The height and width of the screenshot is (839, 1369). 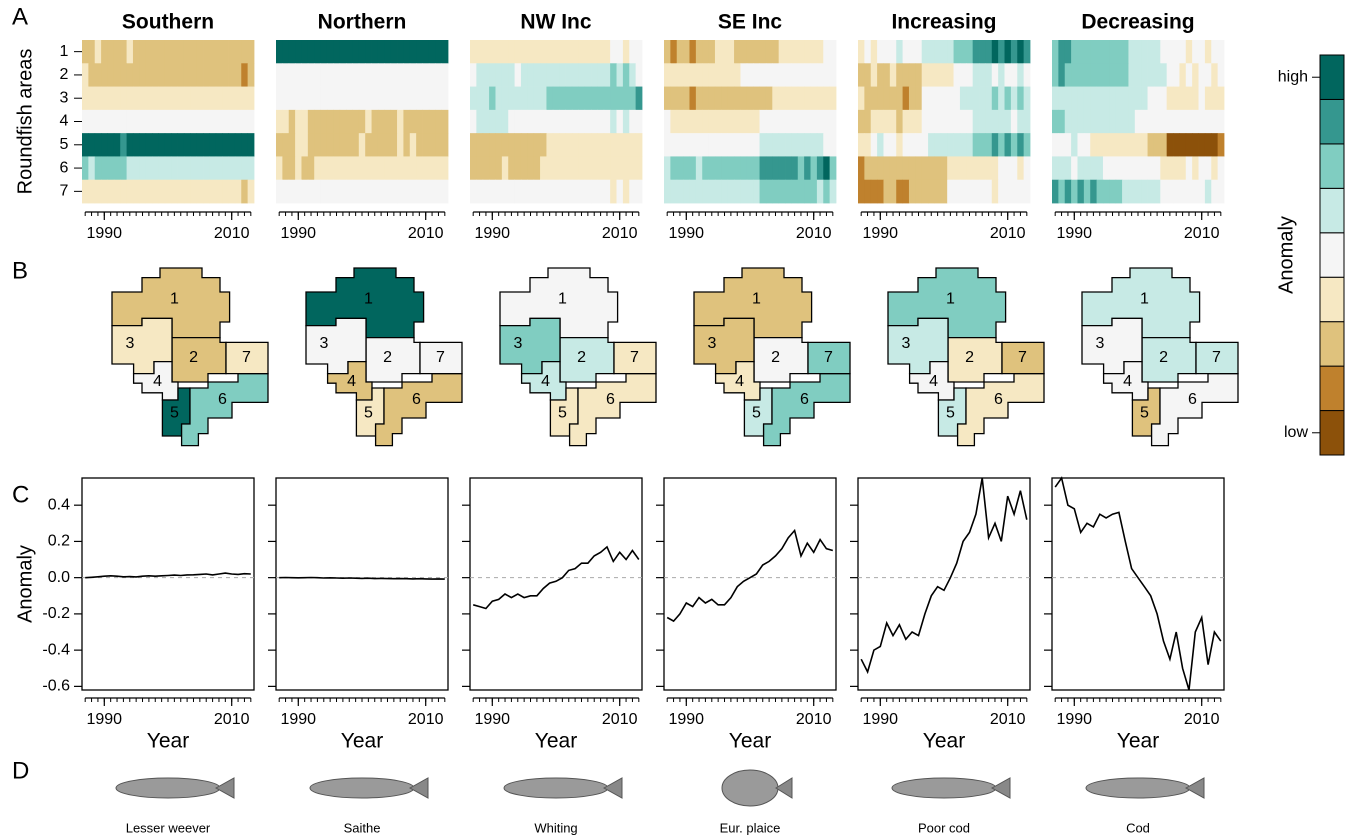 I want to click on area-label: 2, so click(x=193, y=357).